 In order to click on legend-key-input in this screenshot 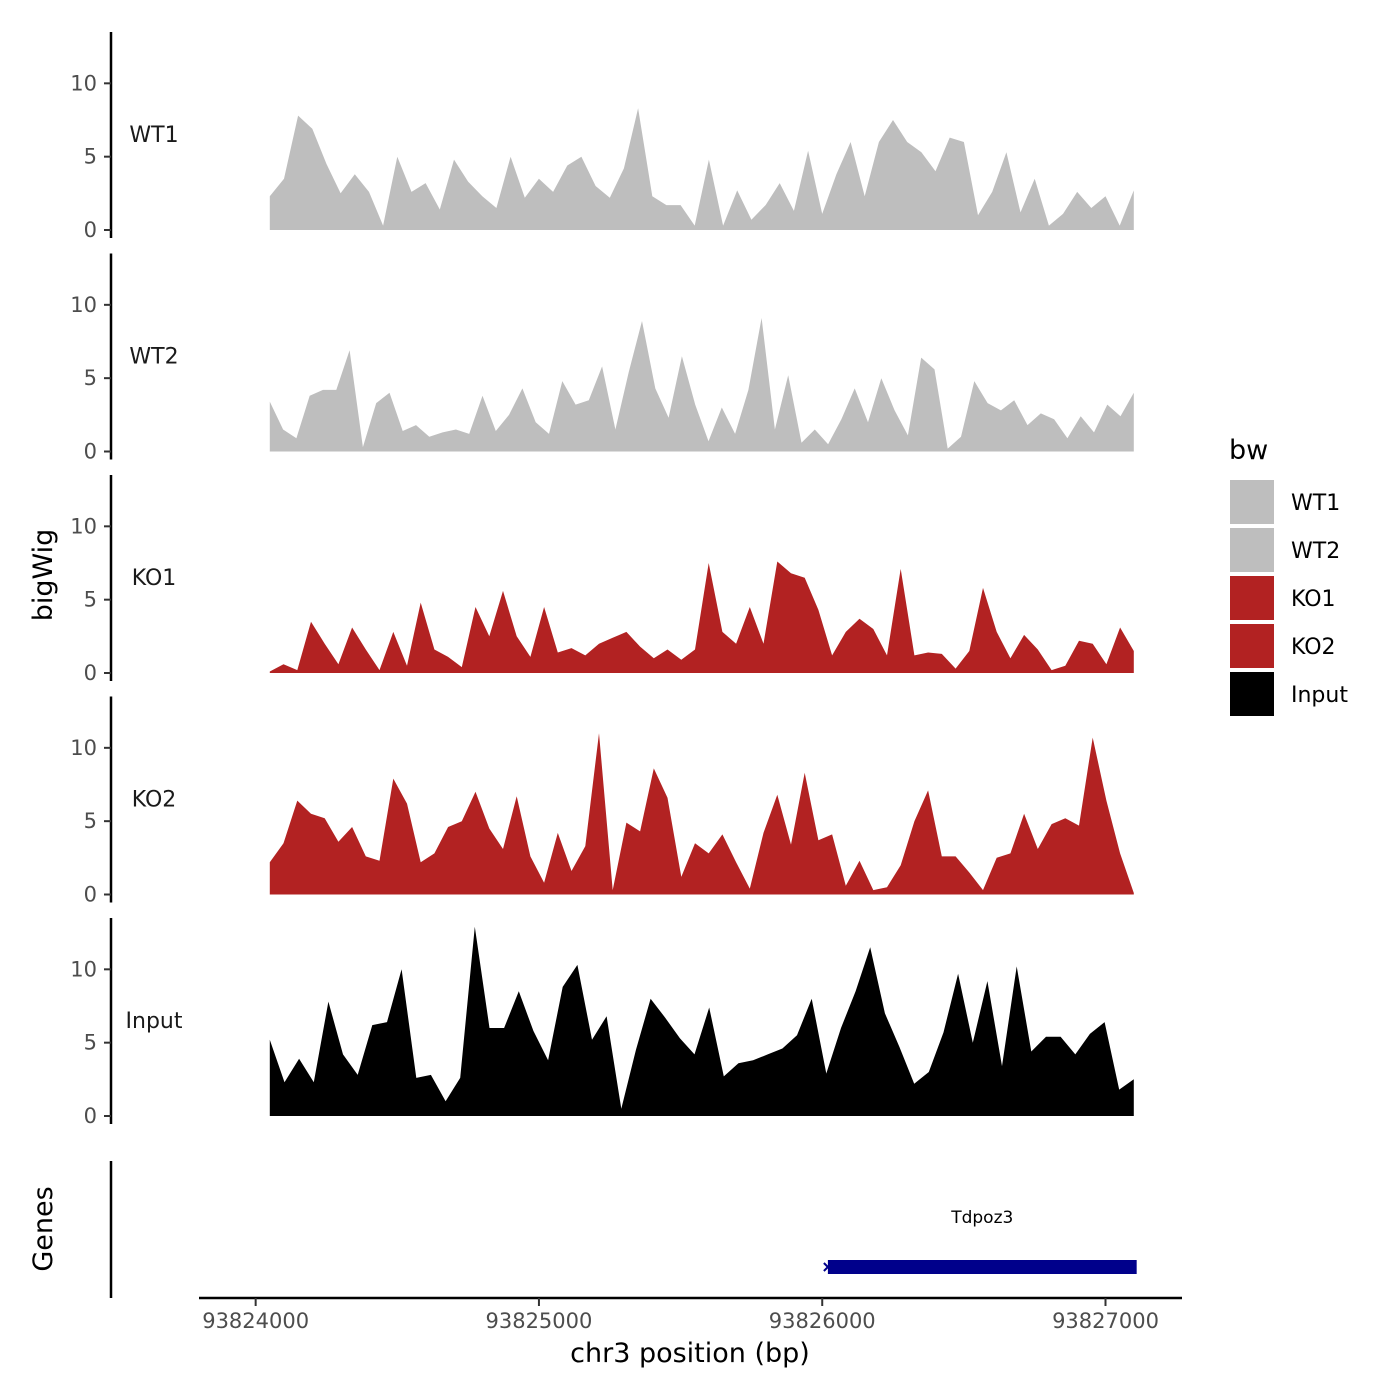, I will do `click(1252, 694)`.